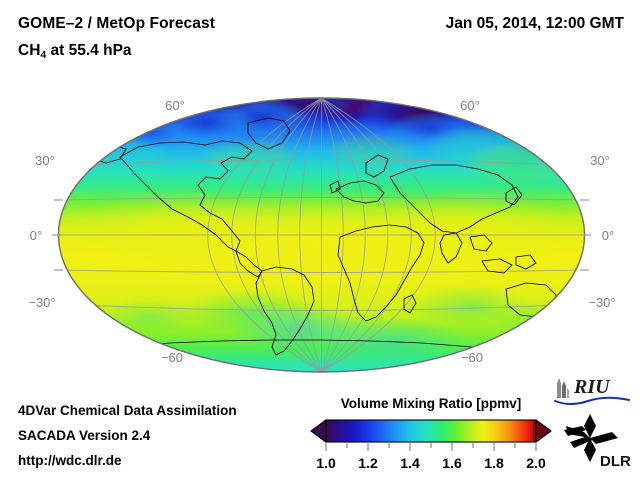 The width and height of the screenshot is (640, 480). What do you see at coordinates (410, 463) in the screenshot?
I see `colorbar-tick-label: 1.4` at bounding box center [410, 463].